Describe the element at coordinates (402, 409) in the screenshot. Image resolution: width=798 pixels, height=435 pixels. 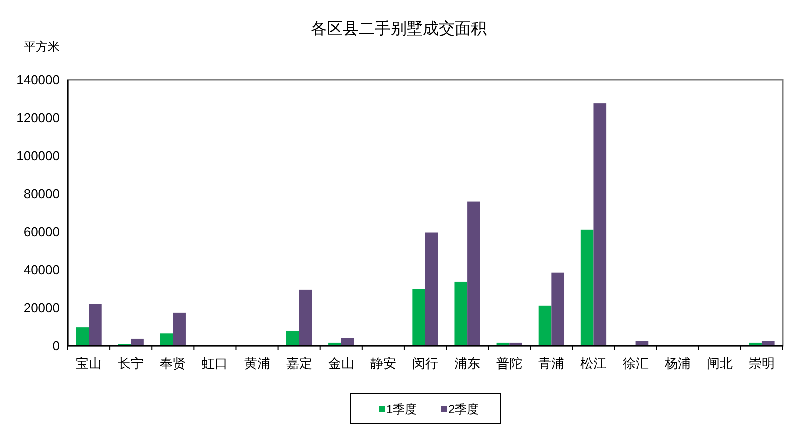
I see `legend-label: 1季度` at that location.